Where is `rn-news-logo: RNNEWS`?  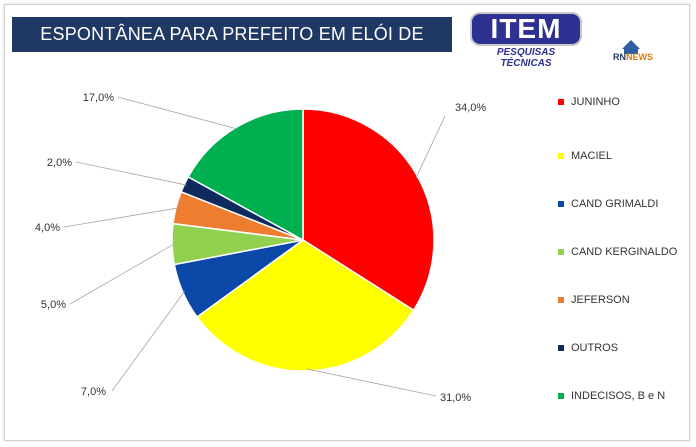
rn-news-logo: RNNEWS is located at coordinates (635, 53).